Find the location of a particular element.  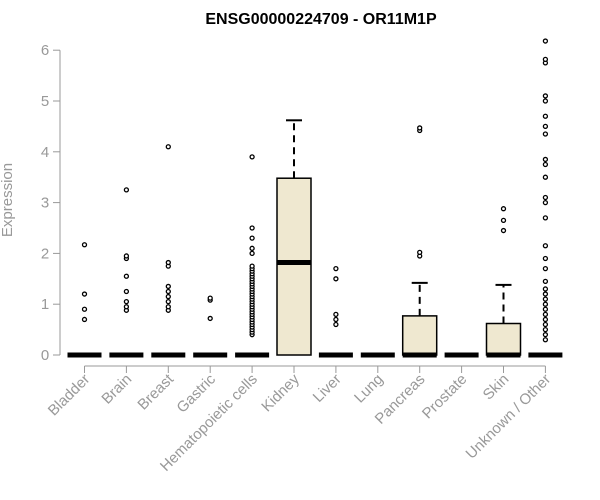

y-tick-label: 3 is located at coordinates (45, 203).